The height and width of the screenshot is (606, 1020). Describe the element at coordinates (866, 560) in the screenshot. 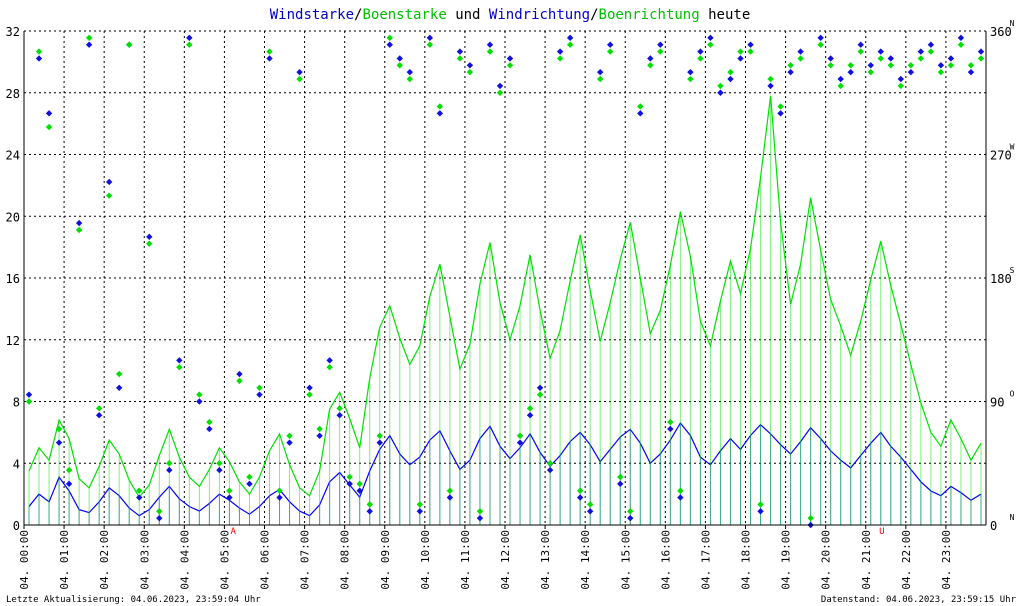

I see `x-tick-label-21: 04. 21:00` at that location.